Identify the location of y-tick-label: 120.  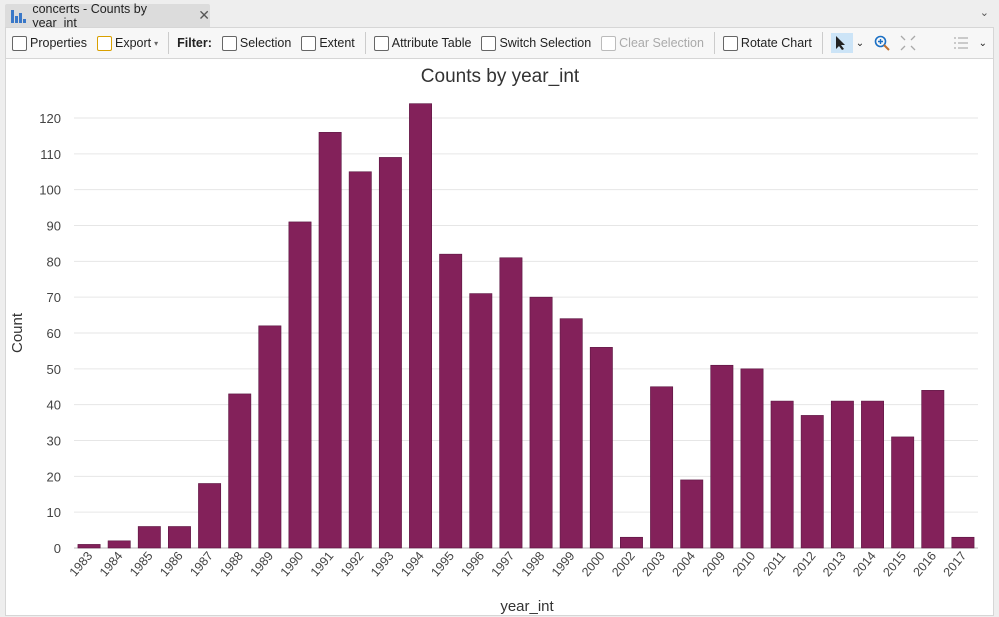
(50, 118).